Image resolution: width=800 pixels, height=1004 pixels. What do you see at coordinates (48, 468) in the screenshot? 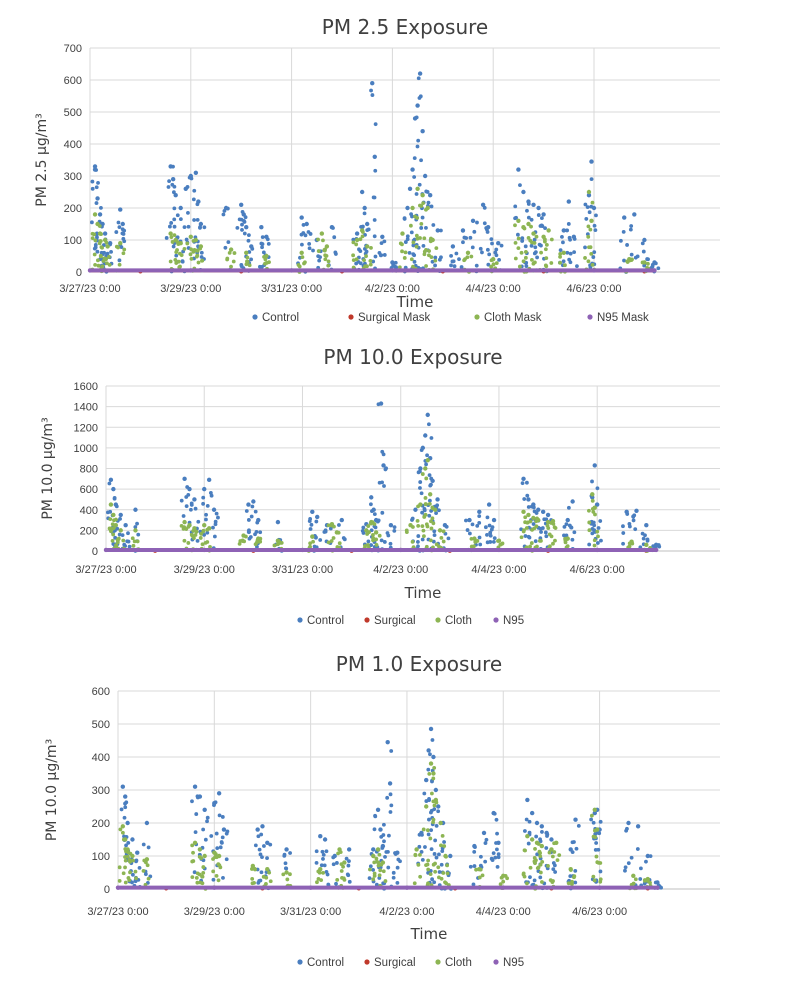
I see `y-axis-label: PM 10.0 µg/m³` at bounding box center [48, 468].